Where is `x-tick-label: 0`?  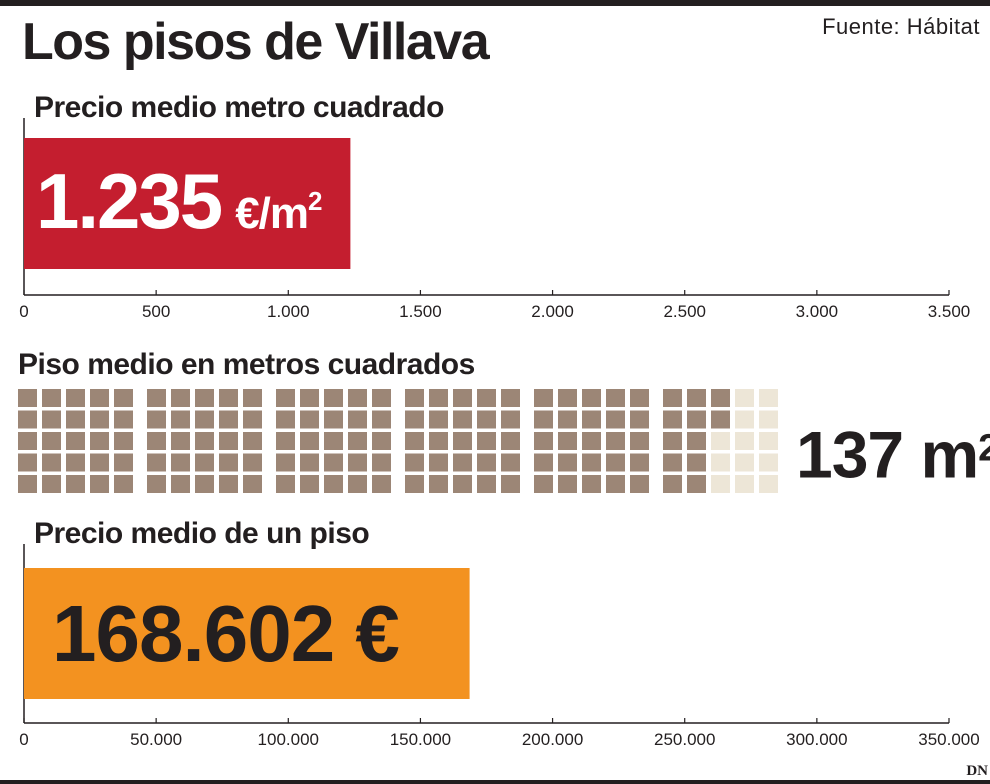 x-tick-label: 0 is located at coordinates (23, 739).